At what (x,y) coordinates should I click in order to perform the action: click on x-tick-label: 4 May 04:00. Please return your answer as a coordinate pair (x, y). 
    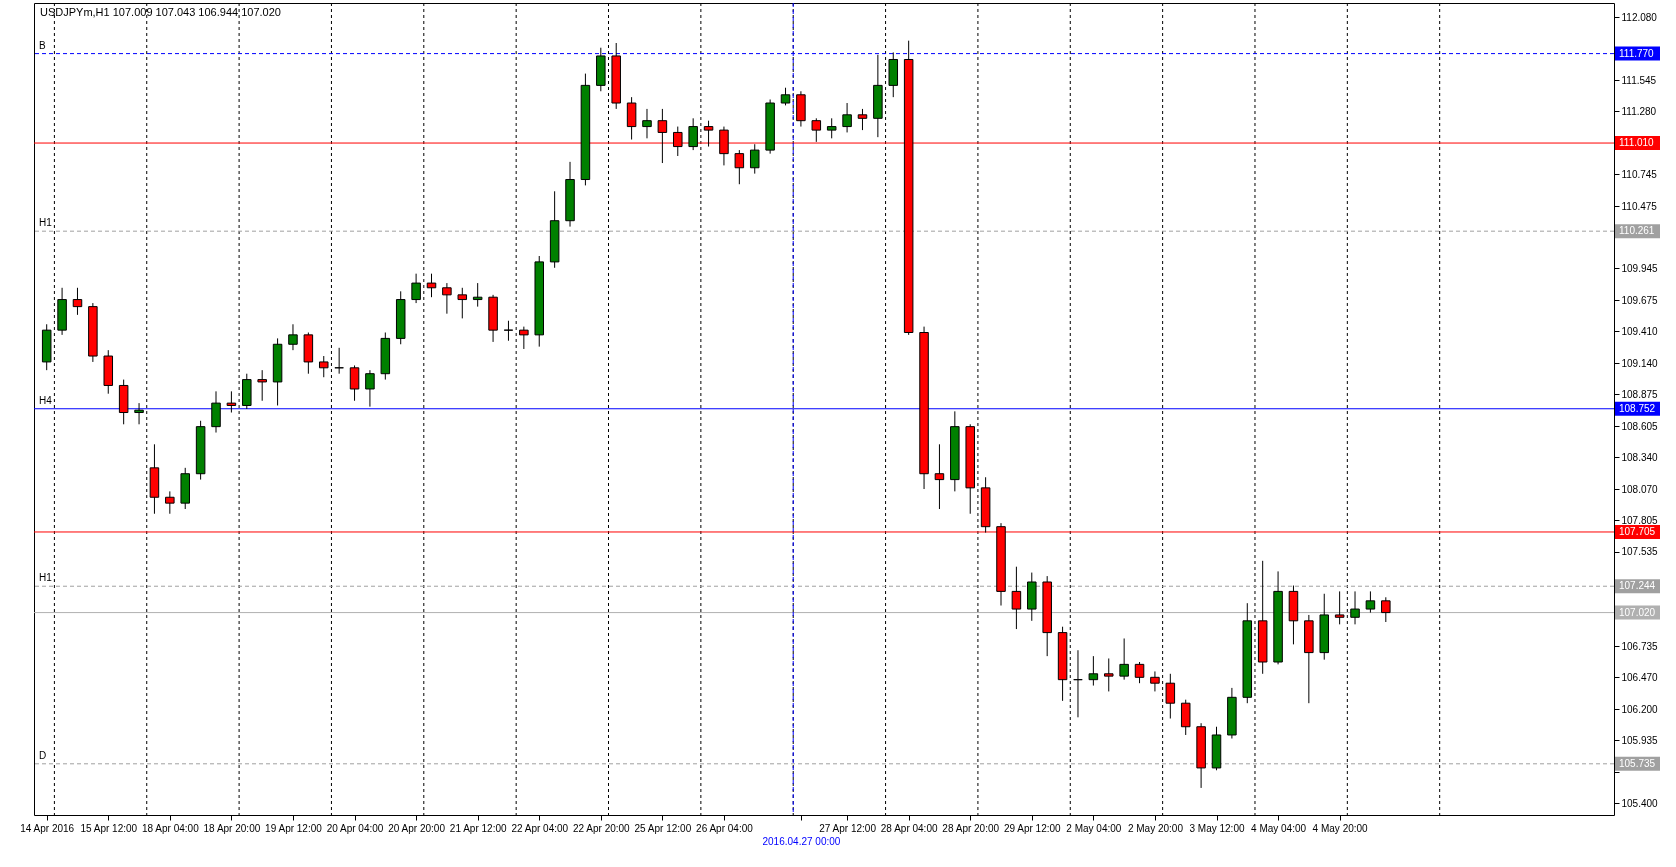
    Looking at the image, I should click on (1279, 828).